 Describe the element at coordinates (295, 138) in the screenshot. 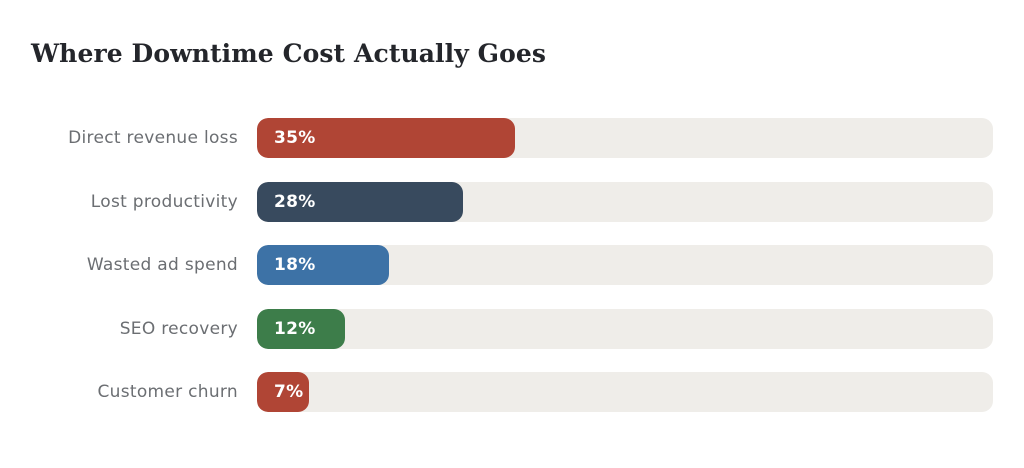

I see `value-label: 35%` at that location.